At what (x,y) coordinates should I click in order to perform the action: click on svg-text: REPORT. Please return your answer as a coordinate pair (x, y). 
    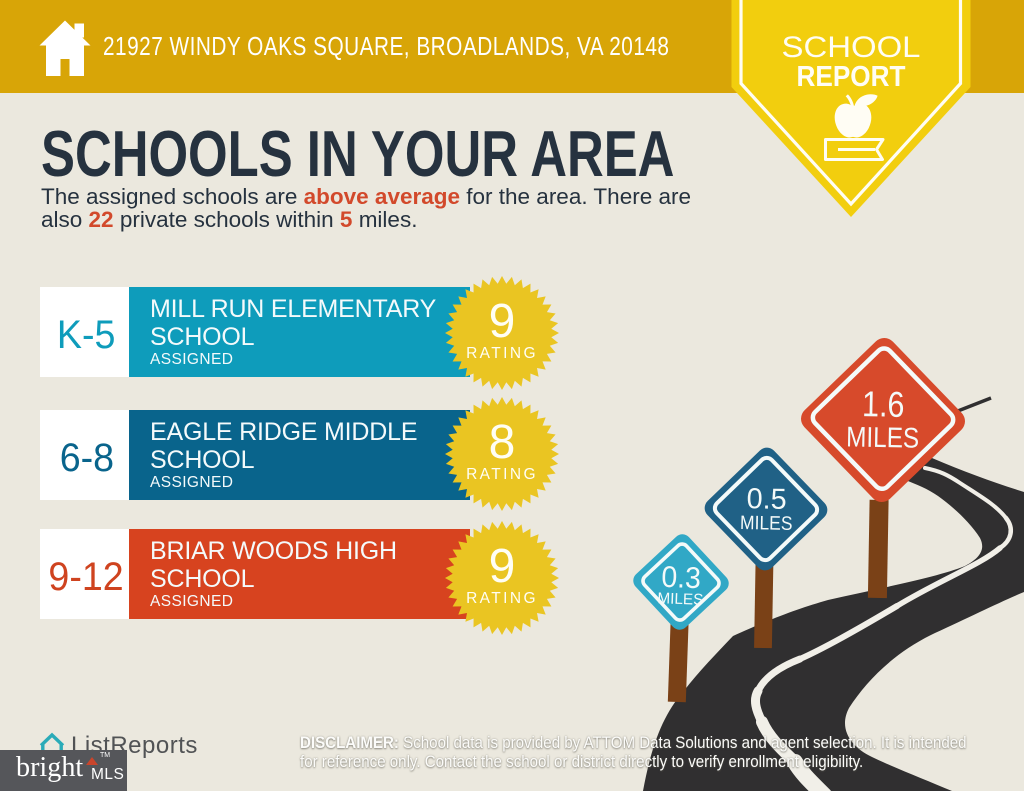
    Looking at the image, I should click on (851, 77).